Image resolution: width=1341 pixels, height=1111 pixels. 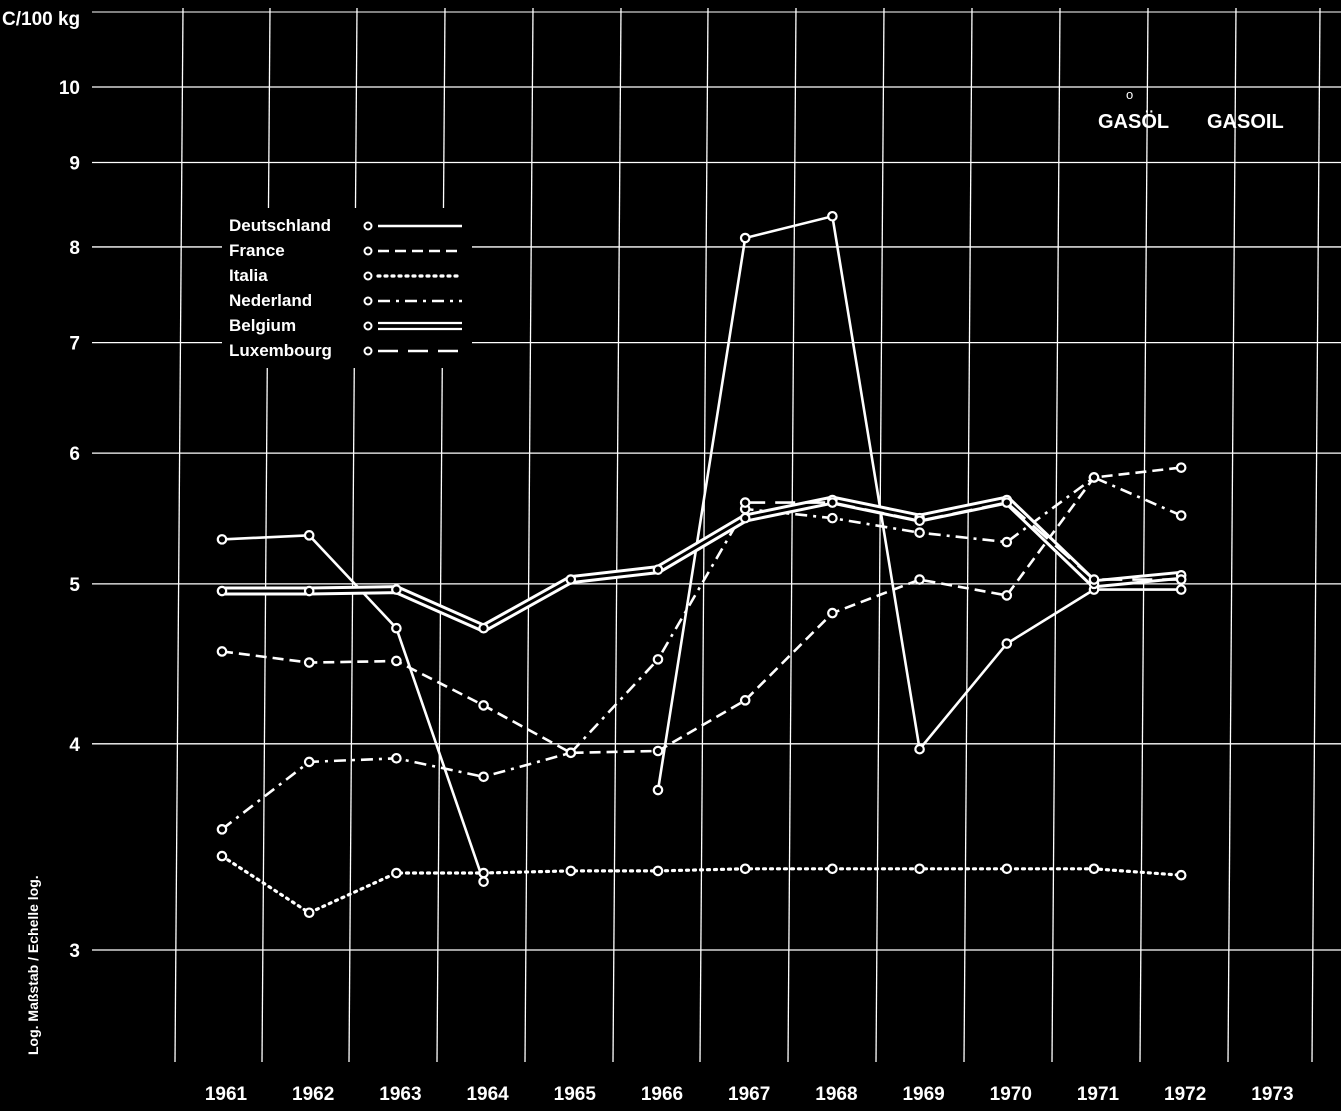 What do you see at coordinates (74, 585) in the screenshot?
I see `y-tick-label: 5` at bounding box center [74, 585].